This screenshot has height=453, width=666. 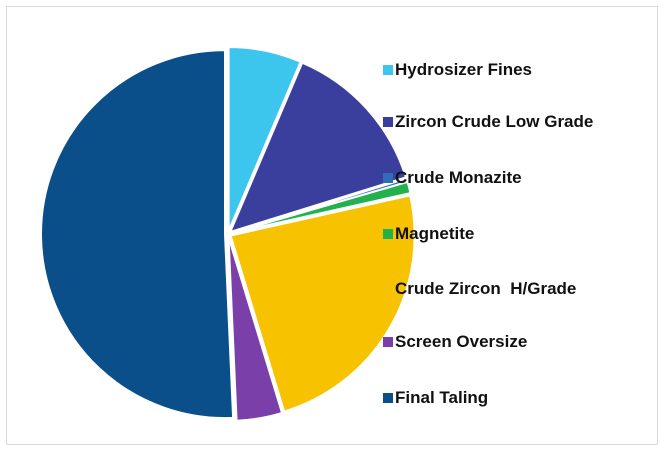 What do you see at coordinates (463, 69) in the screenshot?
I see `legend-label: Hydrosizer Fines` at bounding box center [463, 69].